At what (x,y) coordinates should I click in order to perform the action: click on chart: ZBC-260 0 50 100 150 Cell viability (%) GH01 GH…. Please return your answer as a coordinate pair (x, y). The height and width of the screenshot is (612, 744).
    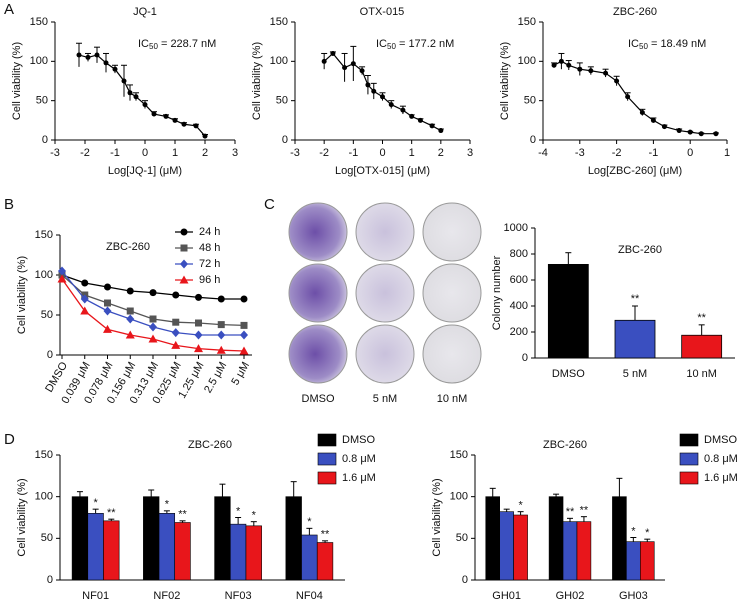
    Looking at the image, I should click on (584, 517).